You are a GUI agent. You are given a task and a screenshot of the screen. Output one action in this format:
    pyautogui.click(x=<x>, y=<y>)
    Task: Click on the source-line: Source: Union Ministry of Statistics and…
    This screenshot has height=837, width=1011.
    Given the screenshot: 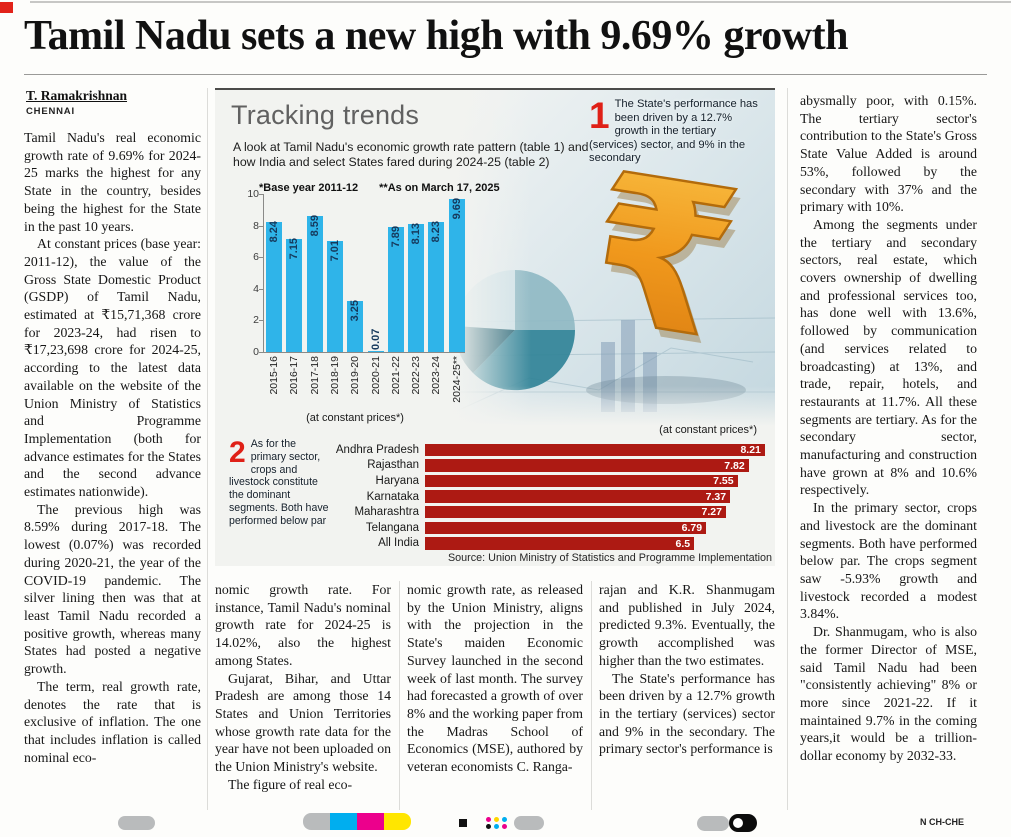 What is the action you would take?
    pyautogui.click(x=609, y=558)
    